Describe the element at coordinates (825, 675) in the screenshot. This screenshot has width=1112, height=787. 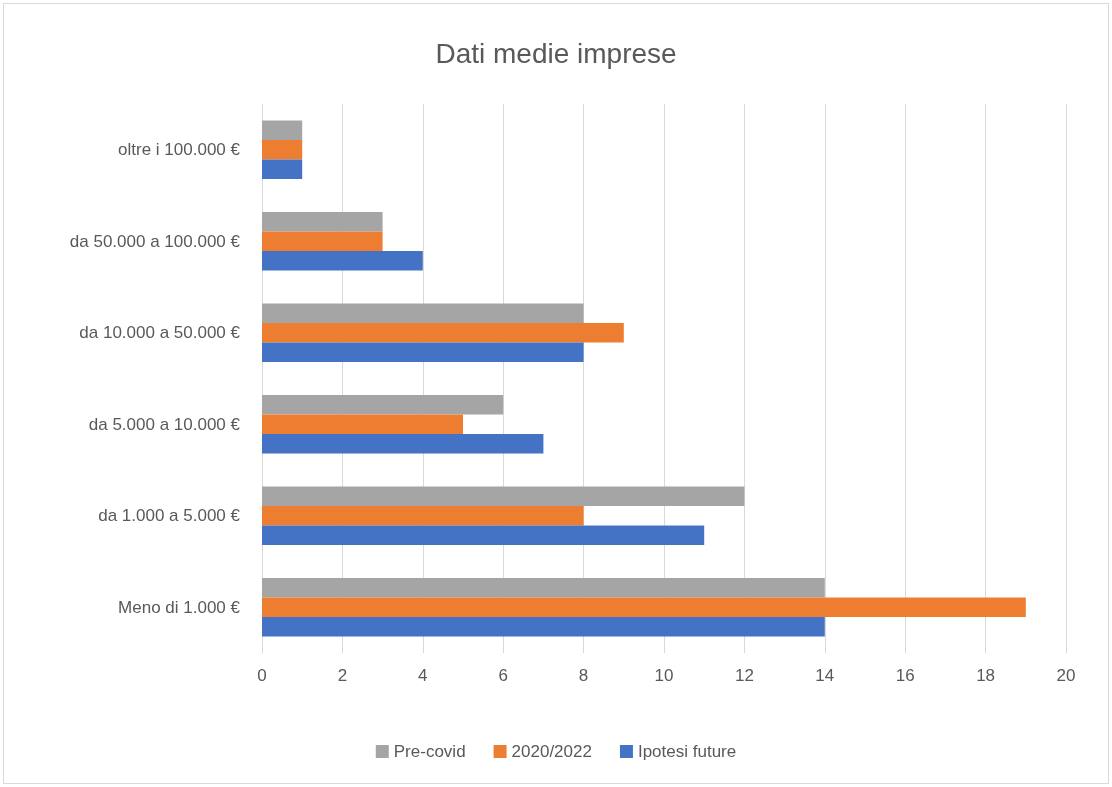
I see `x-tick-label: 14` at that location.